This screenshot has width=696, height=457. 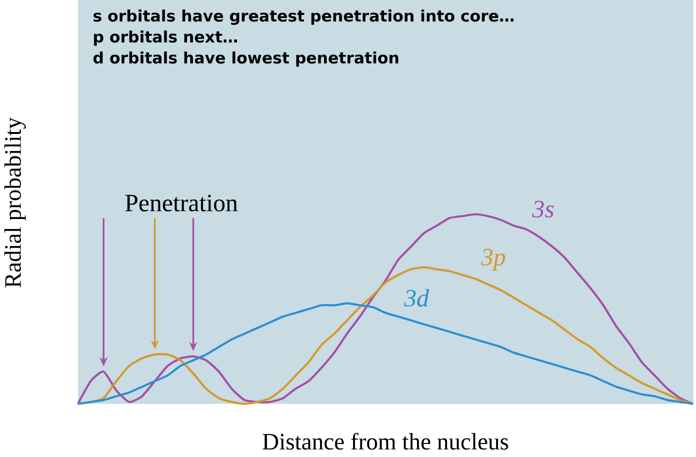 What do you see at coordinates (543, 209) in the screenshot?
I see `series-label: 3s` at bounding box center [543, 209].